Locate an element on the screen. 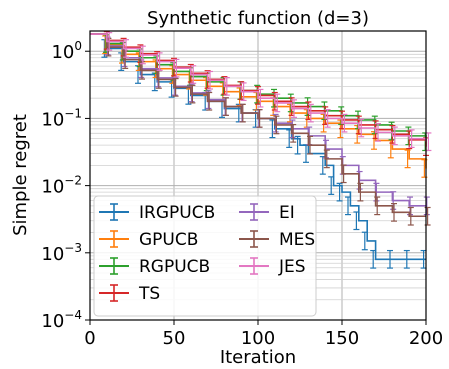 The height and width of the screenshot is (369, 449). legend-label: GPUCB is located at coordinates (168, 240).